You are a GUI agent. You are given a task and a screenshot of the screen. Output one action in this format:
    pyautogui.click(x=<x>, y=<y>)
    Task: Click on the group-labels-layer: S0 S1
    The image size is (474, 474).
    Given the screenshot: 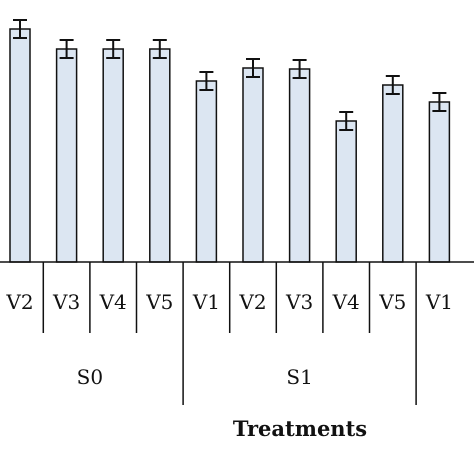 What is the action you would take?
    pyautogui.click(x=195, y=377)
    